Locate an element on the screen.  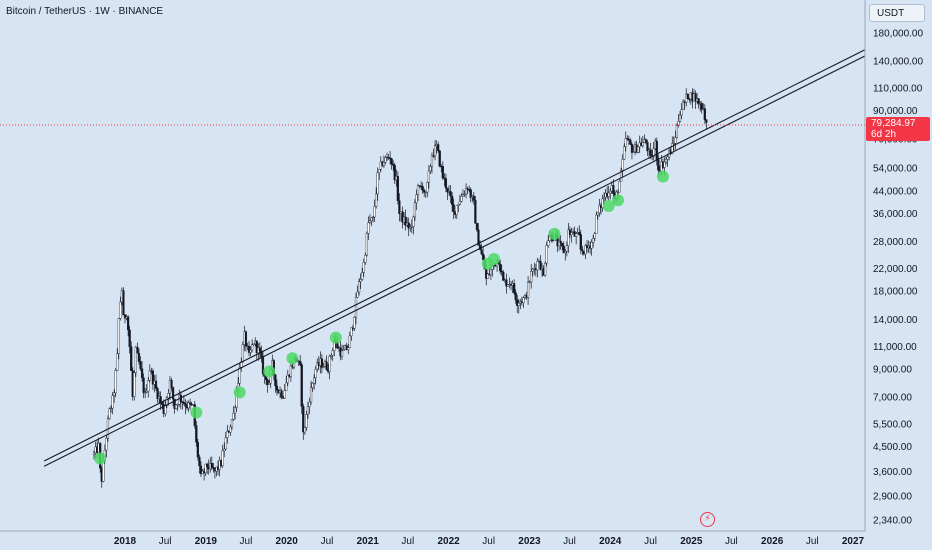
bar-countdown: 6d 2h is located at coordinates (884, 134).